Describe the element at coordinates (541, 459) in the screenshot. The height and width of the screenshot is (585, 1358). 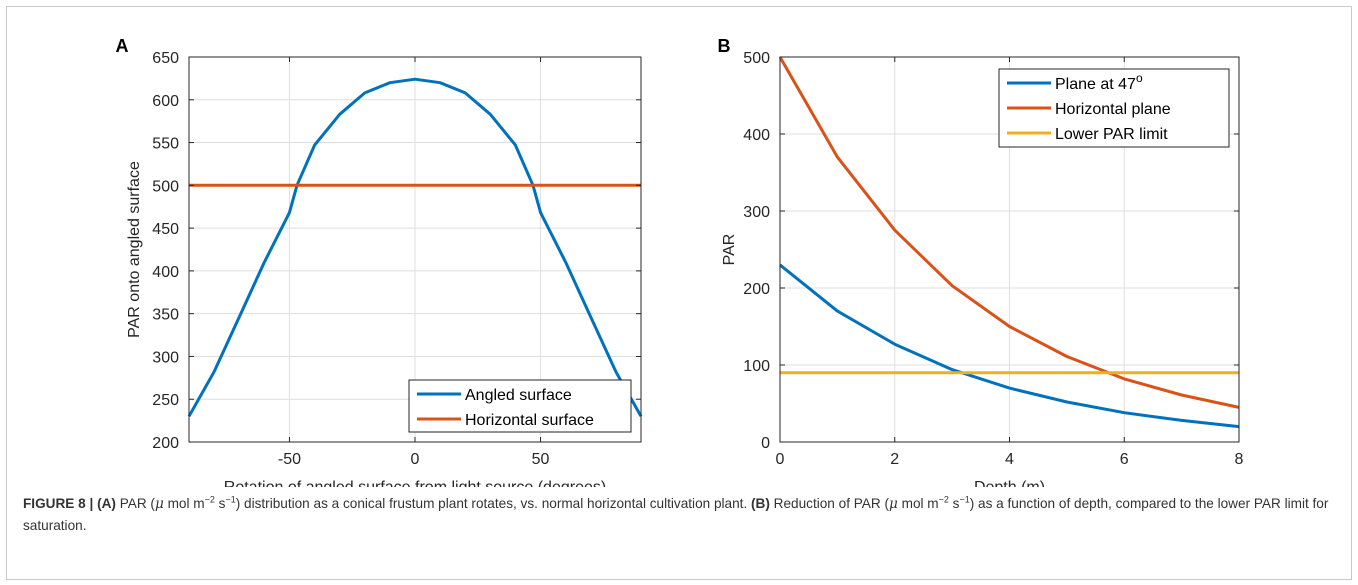
I see `x-tick-label: 50` at that location.